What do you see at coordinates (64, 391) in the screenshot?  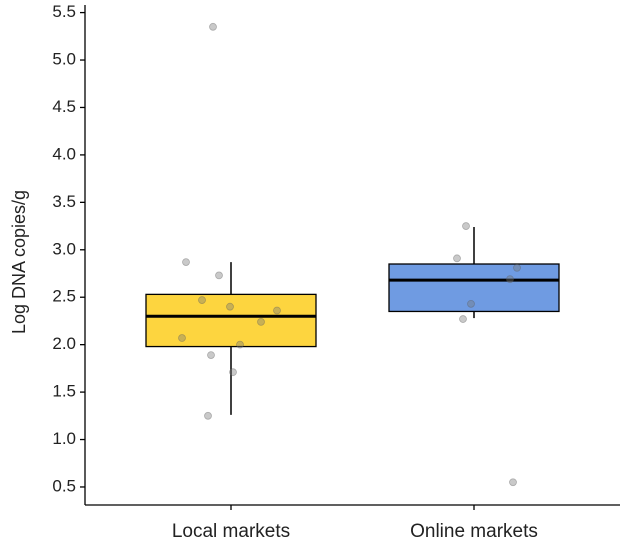 I see `y-tick-label: 1.5` at bounding box center [64, 391].